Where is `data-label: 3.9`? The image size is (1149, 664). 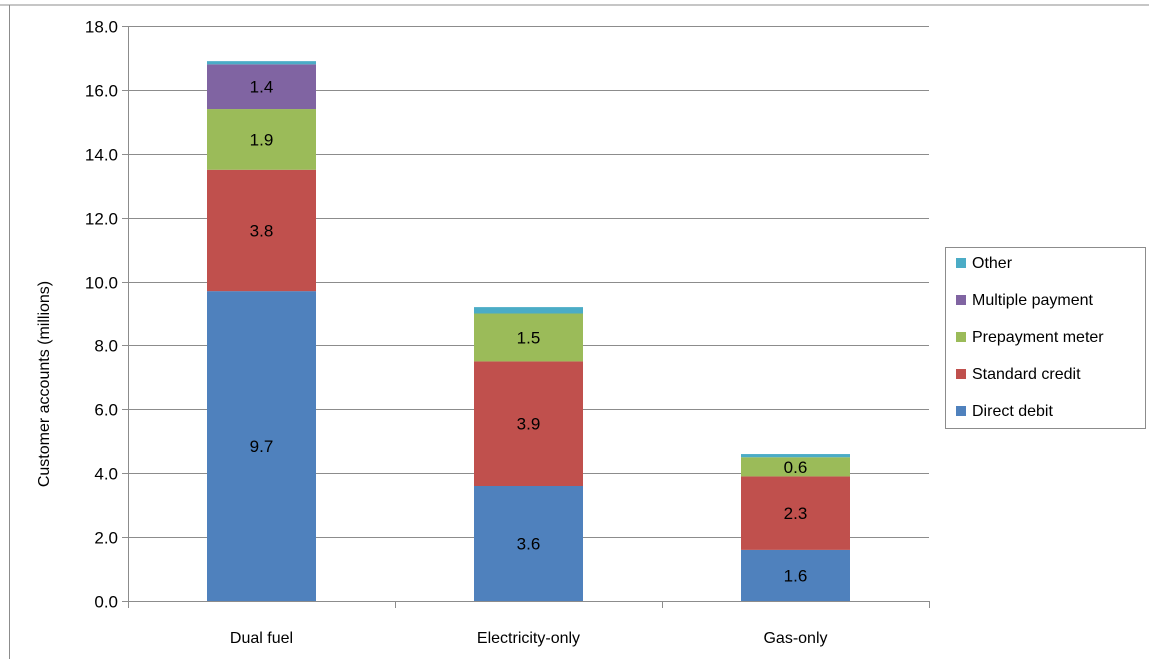
data-label: 3.9 is located at coordinates (529, 424).